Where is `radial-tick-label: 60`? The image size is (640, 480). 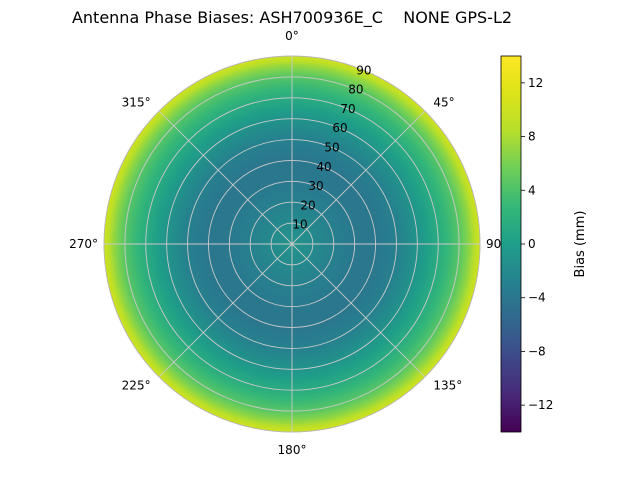
radial-tick-label: 60 is located at coordinates (339, 128).